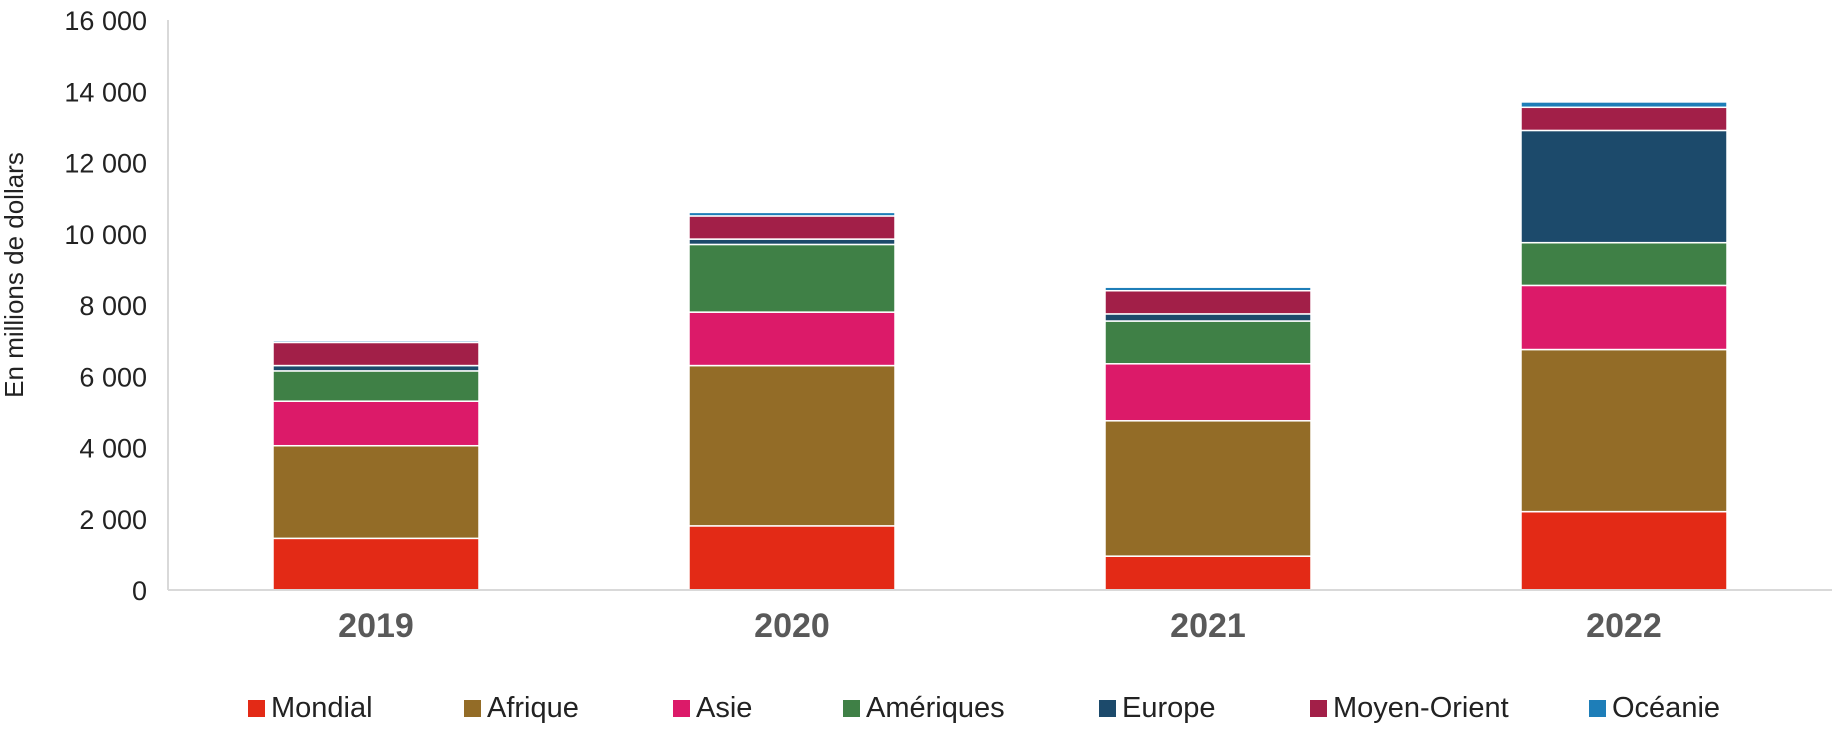  Describe the element at coordinates (105, 164) in the screenshot. I see `y-tick-label: 12 000` at that location.